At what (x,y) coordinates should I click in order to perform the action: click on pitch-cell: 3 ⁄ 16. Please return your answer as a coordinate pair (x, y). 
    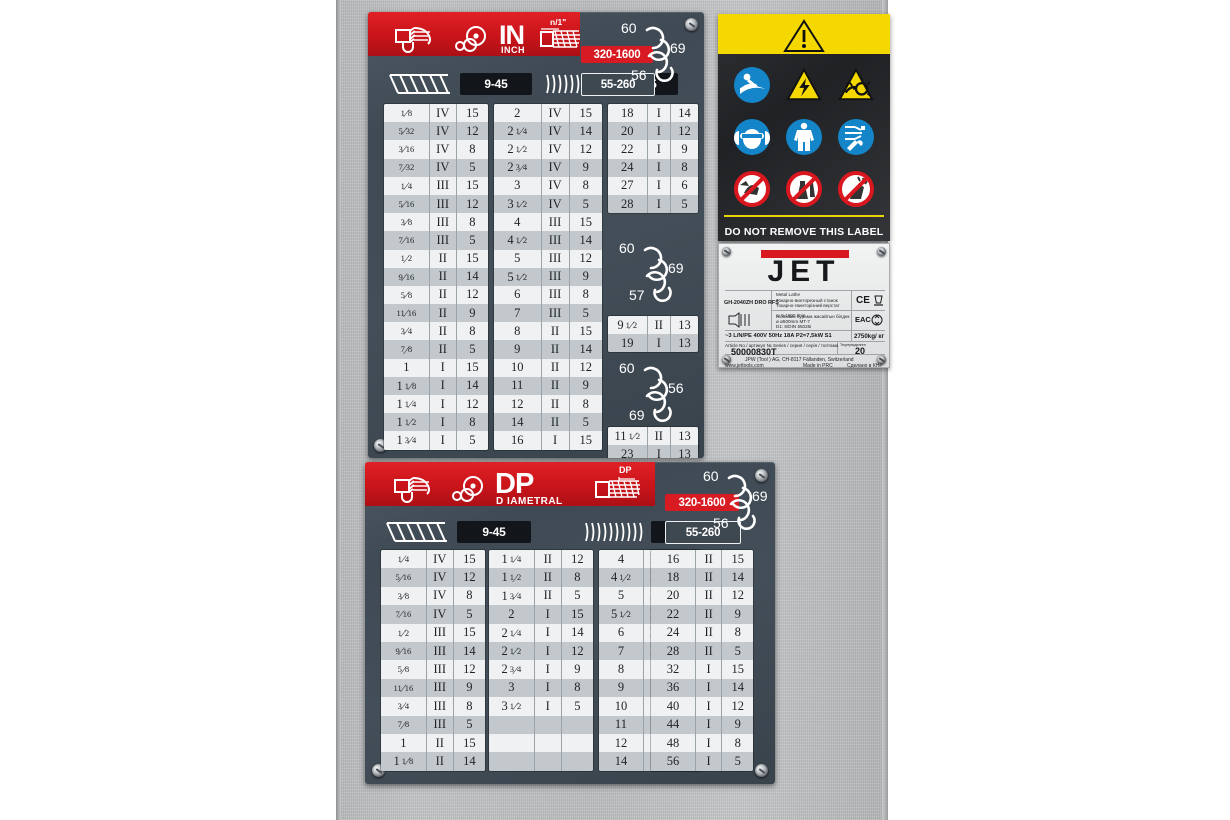
    Looking at the image, I should click on (407, 149).